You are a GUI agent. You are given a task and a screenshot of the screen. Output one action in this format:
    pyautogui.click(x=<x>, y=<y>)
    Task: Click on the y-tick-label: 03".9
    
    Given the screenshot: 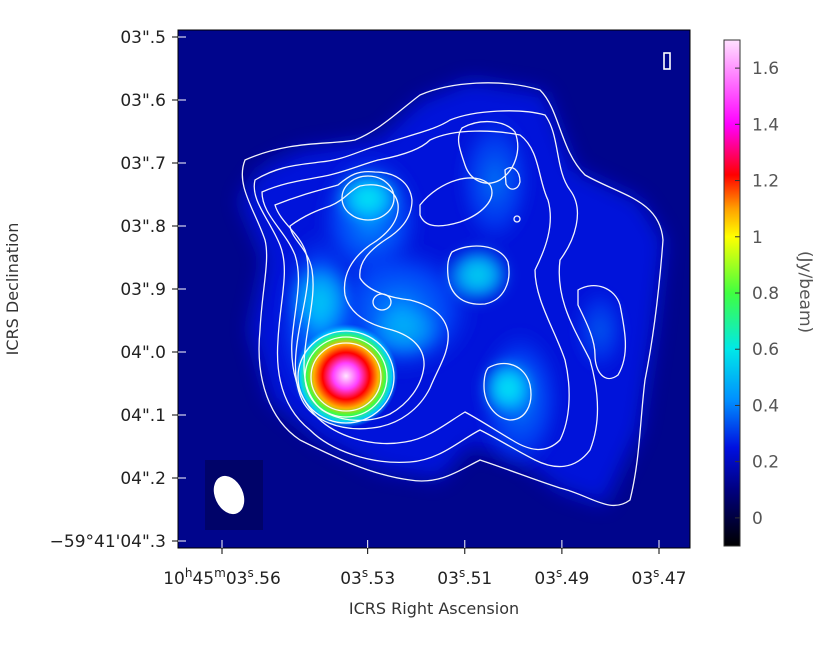 What is the action you would take?
    pyautogui.click(x=143, y=290)
    